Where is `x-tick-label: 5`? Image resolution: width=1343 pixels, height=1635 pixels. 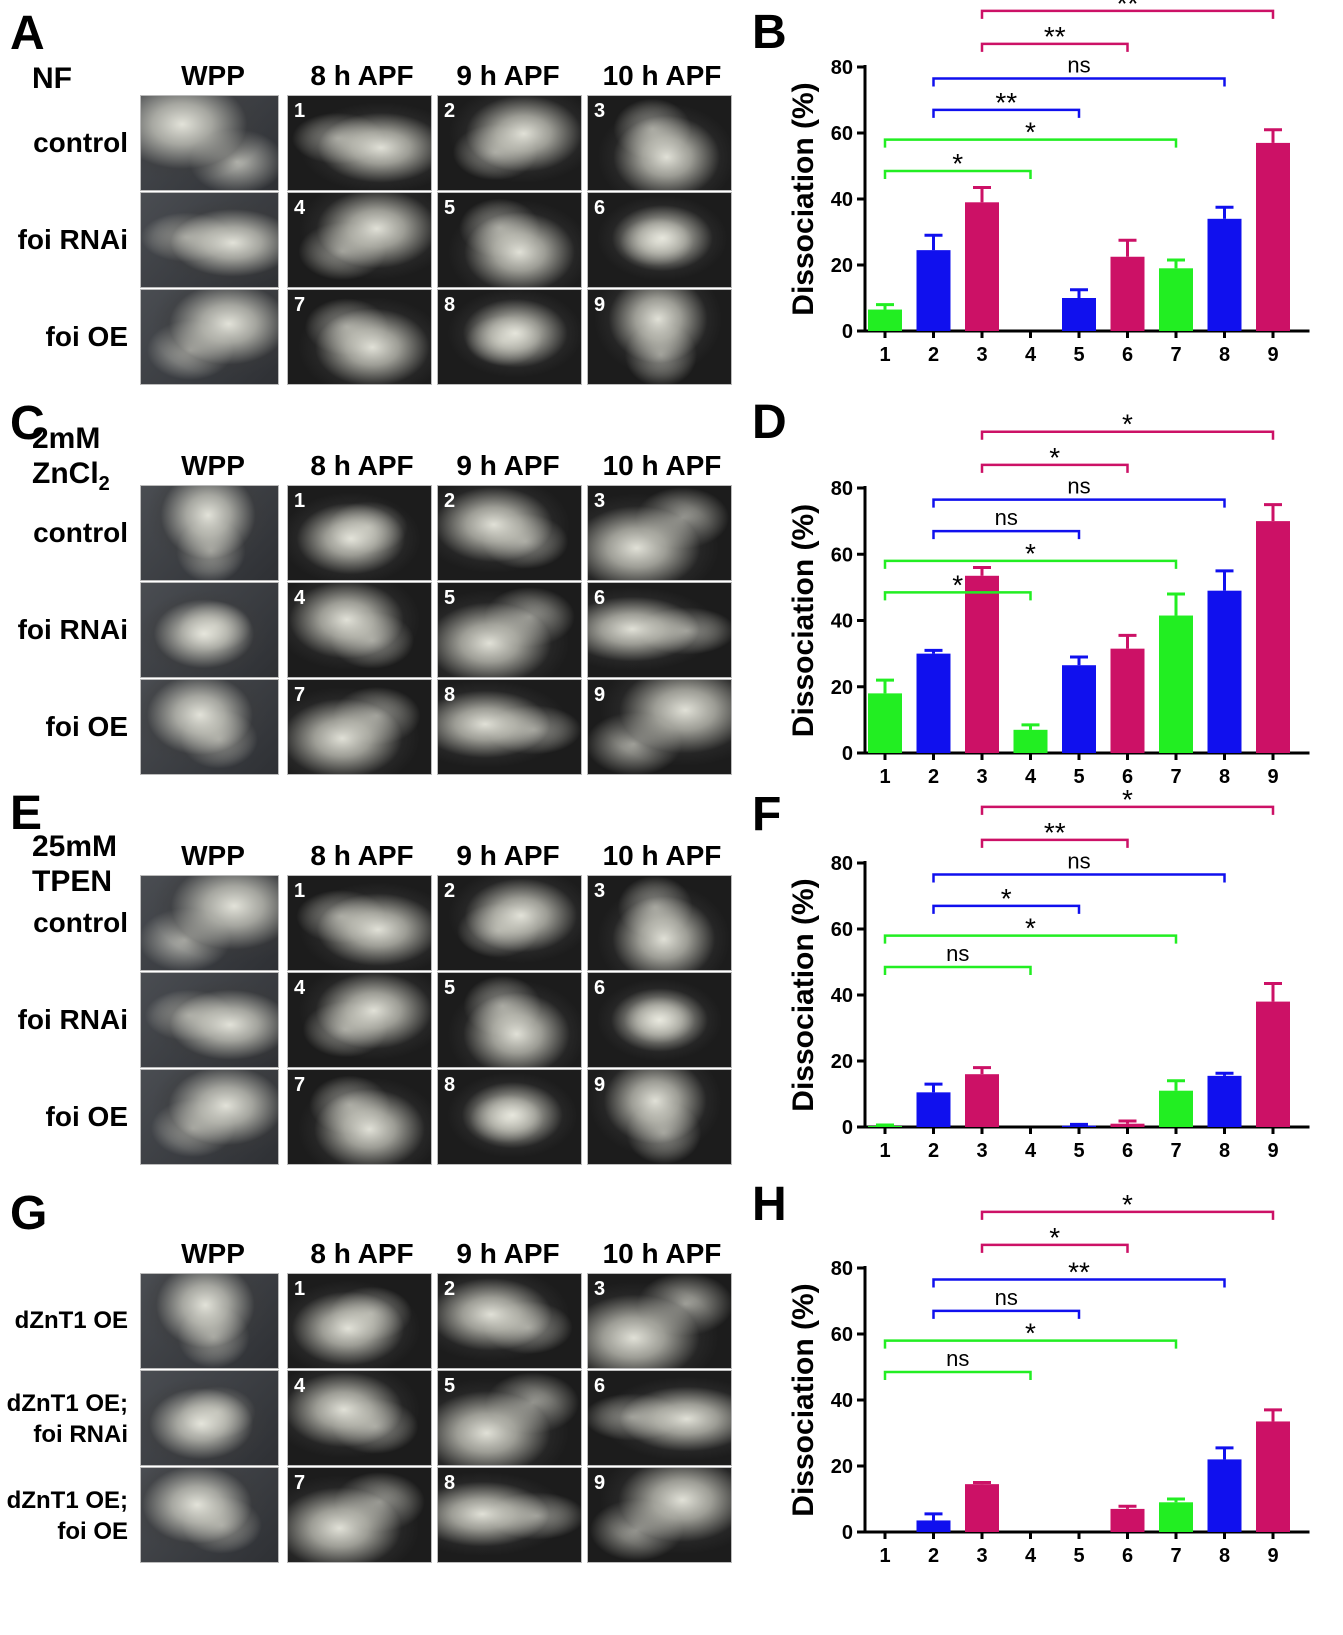
x-tick-label: 5 is located at coordinates (1078, 1151).